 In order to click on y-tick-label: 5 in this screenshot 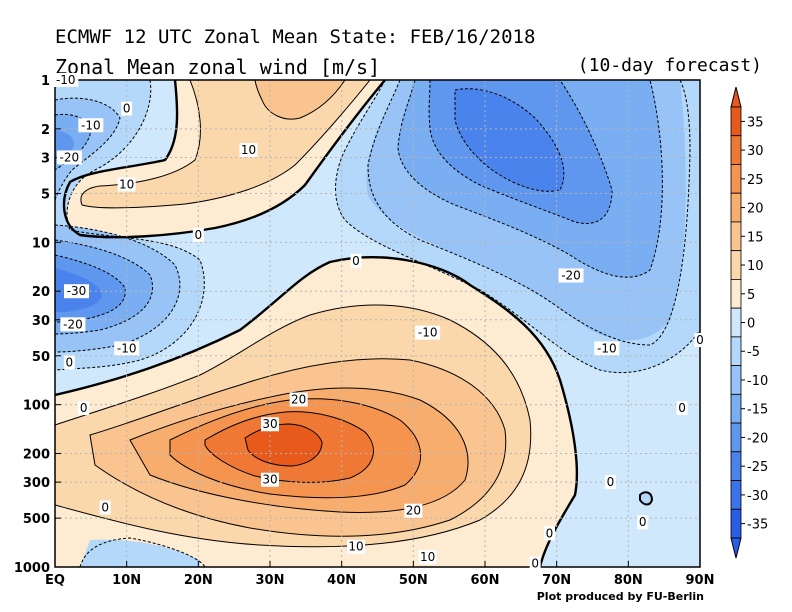, I will do `click(45, 194)`.